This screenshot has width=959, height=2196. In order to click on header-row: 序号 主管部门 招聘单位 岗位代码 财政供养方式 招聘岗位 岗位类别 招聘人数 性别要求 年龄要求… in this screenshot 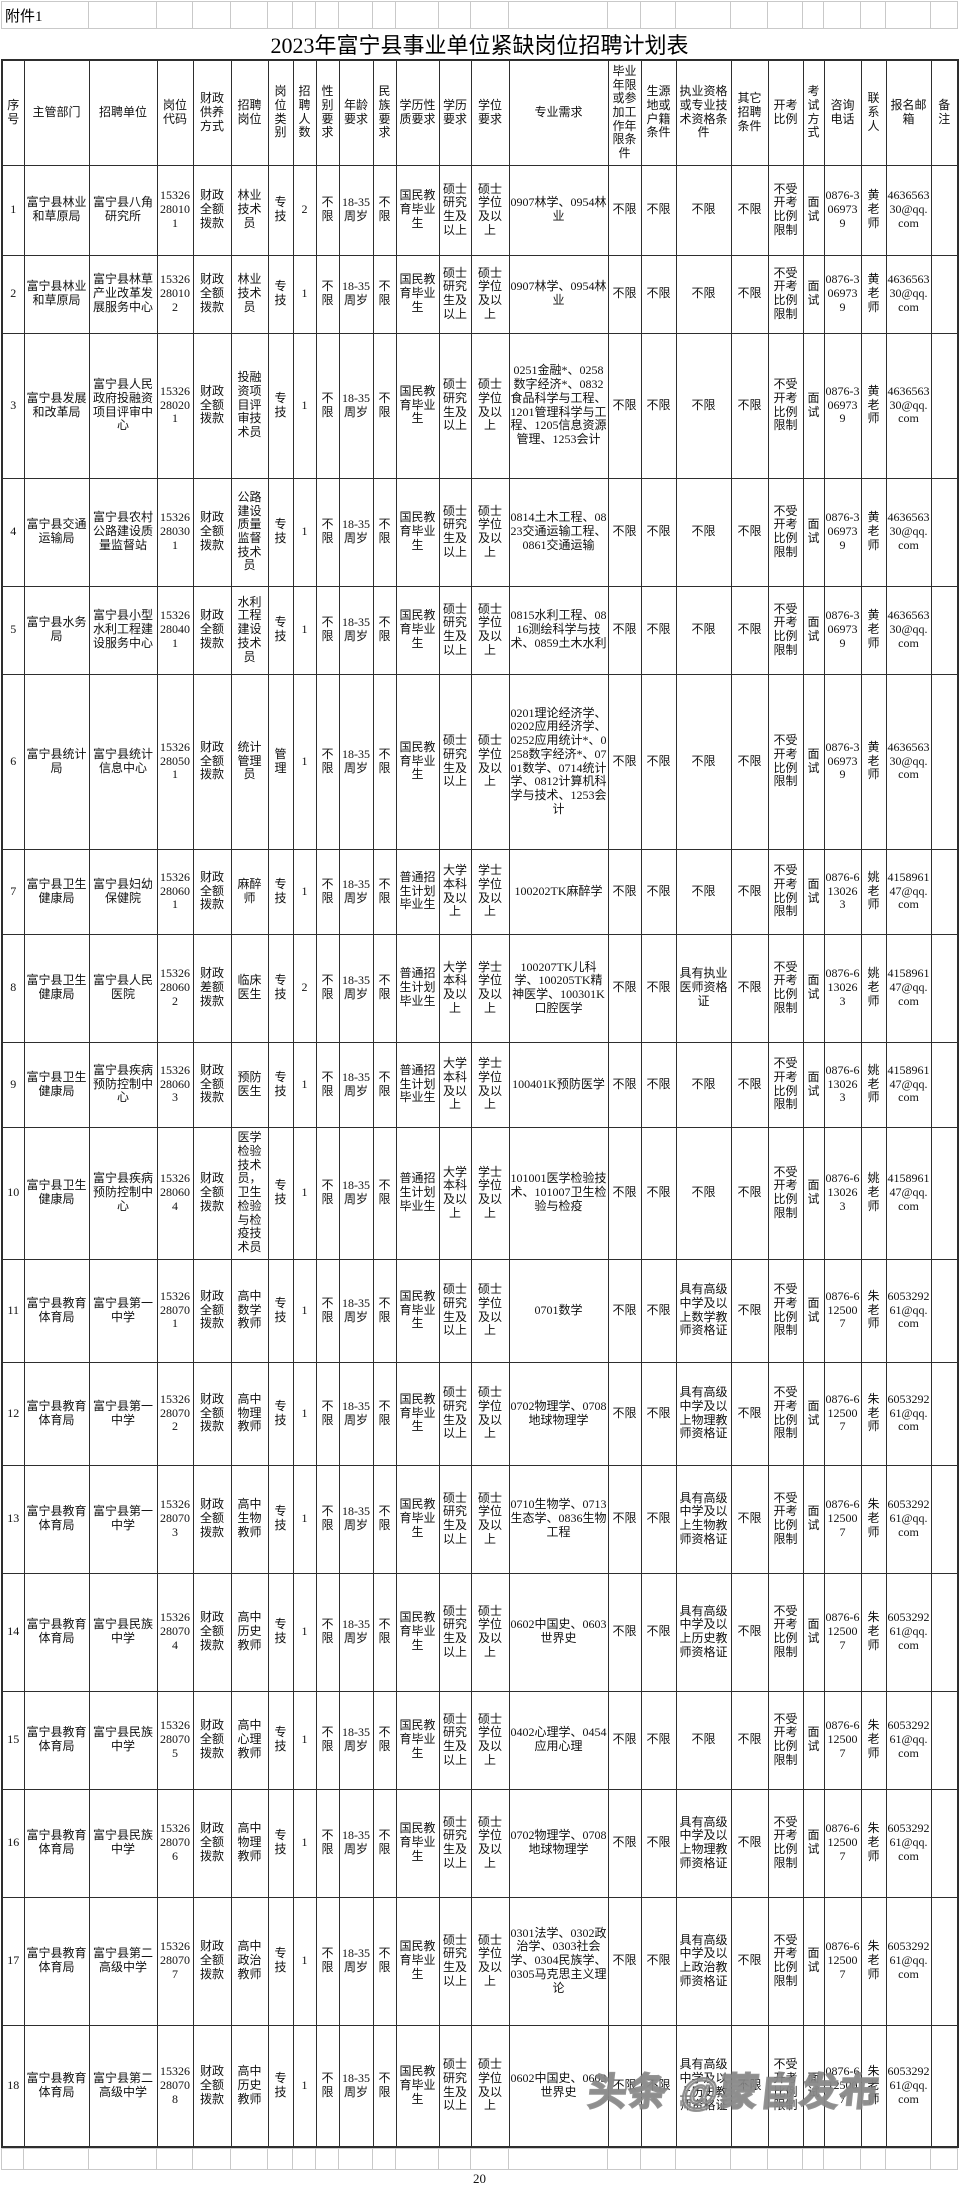, I will do `click(480, 112)`.